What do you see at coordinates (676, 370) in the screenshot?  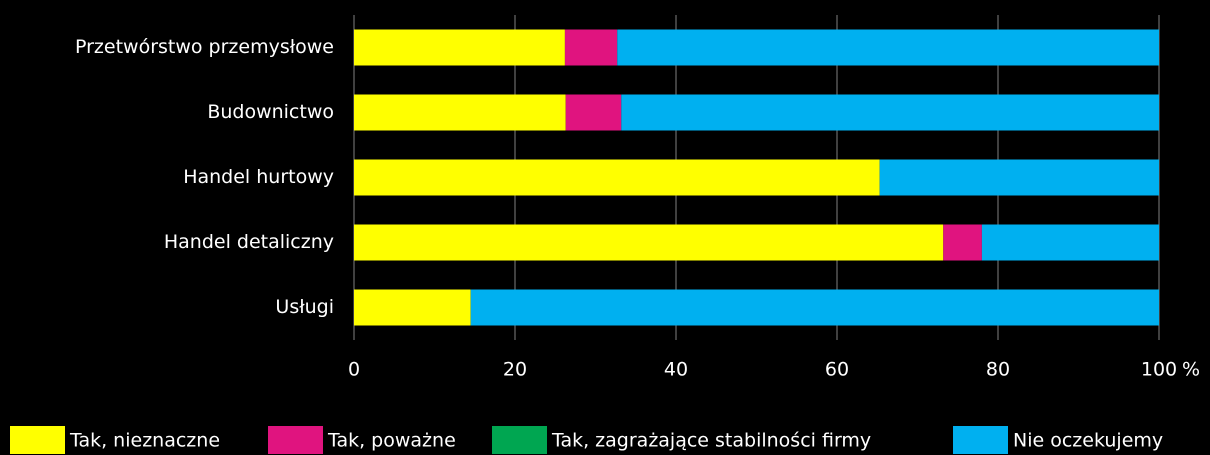 I see `x-tick-label: 40` at bounding box center [676, 370].